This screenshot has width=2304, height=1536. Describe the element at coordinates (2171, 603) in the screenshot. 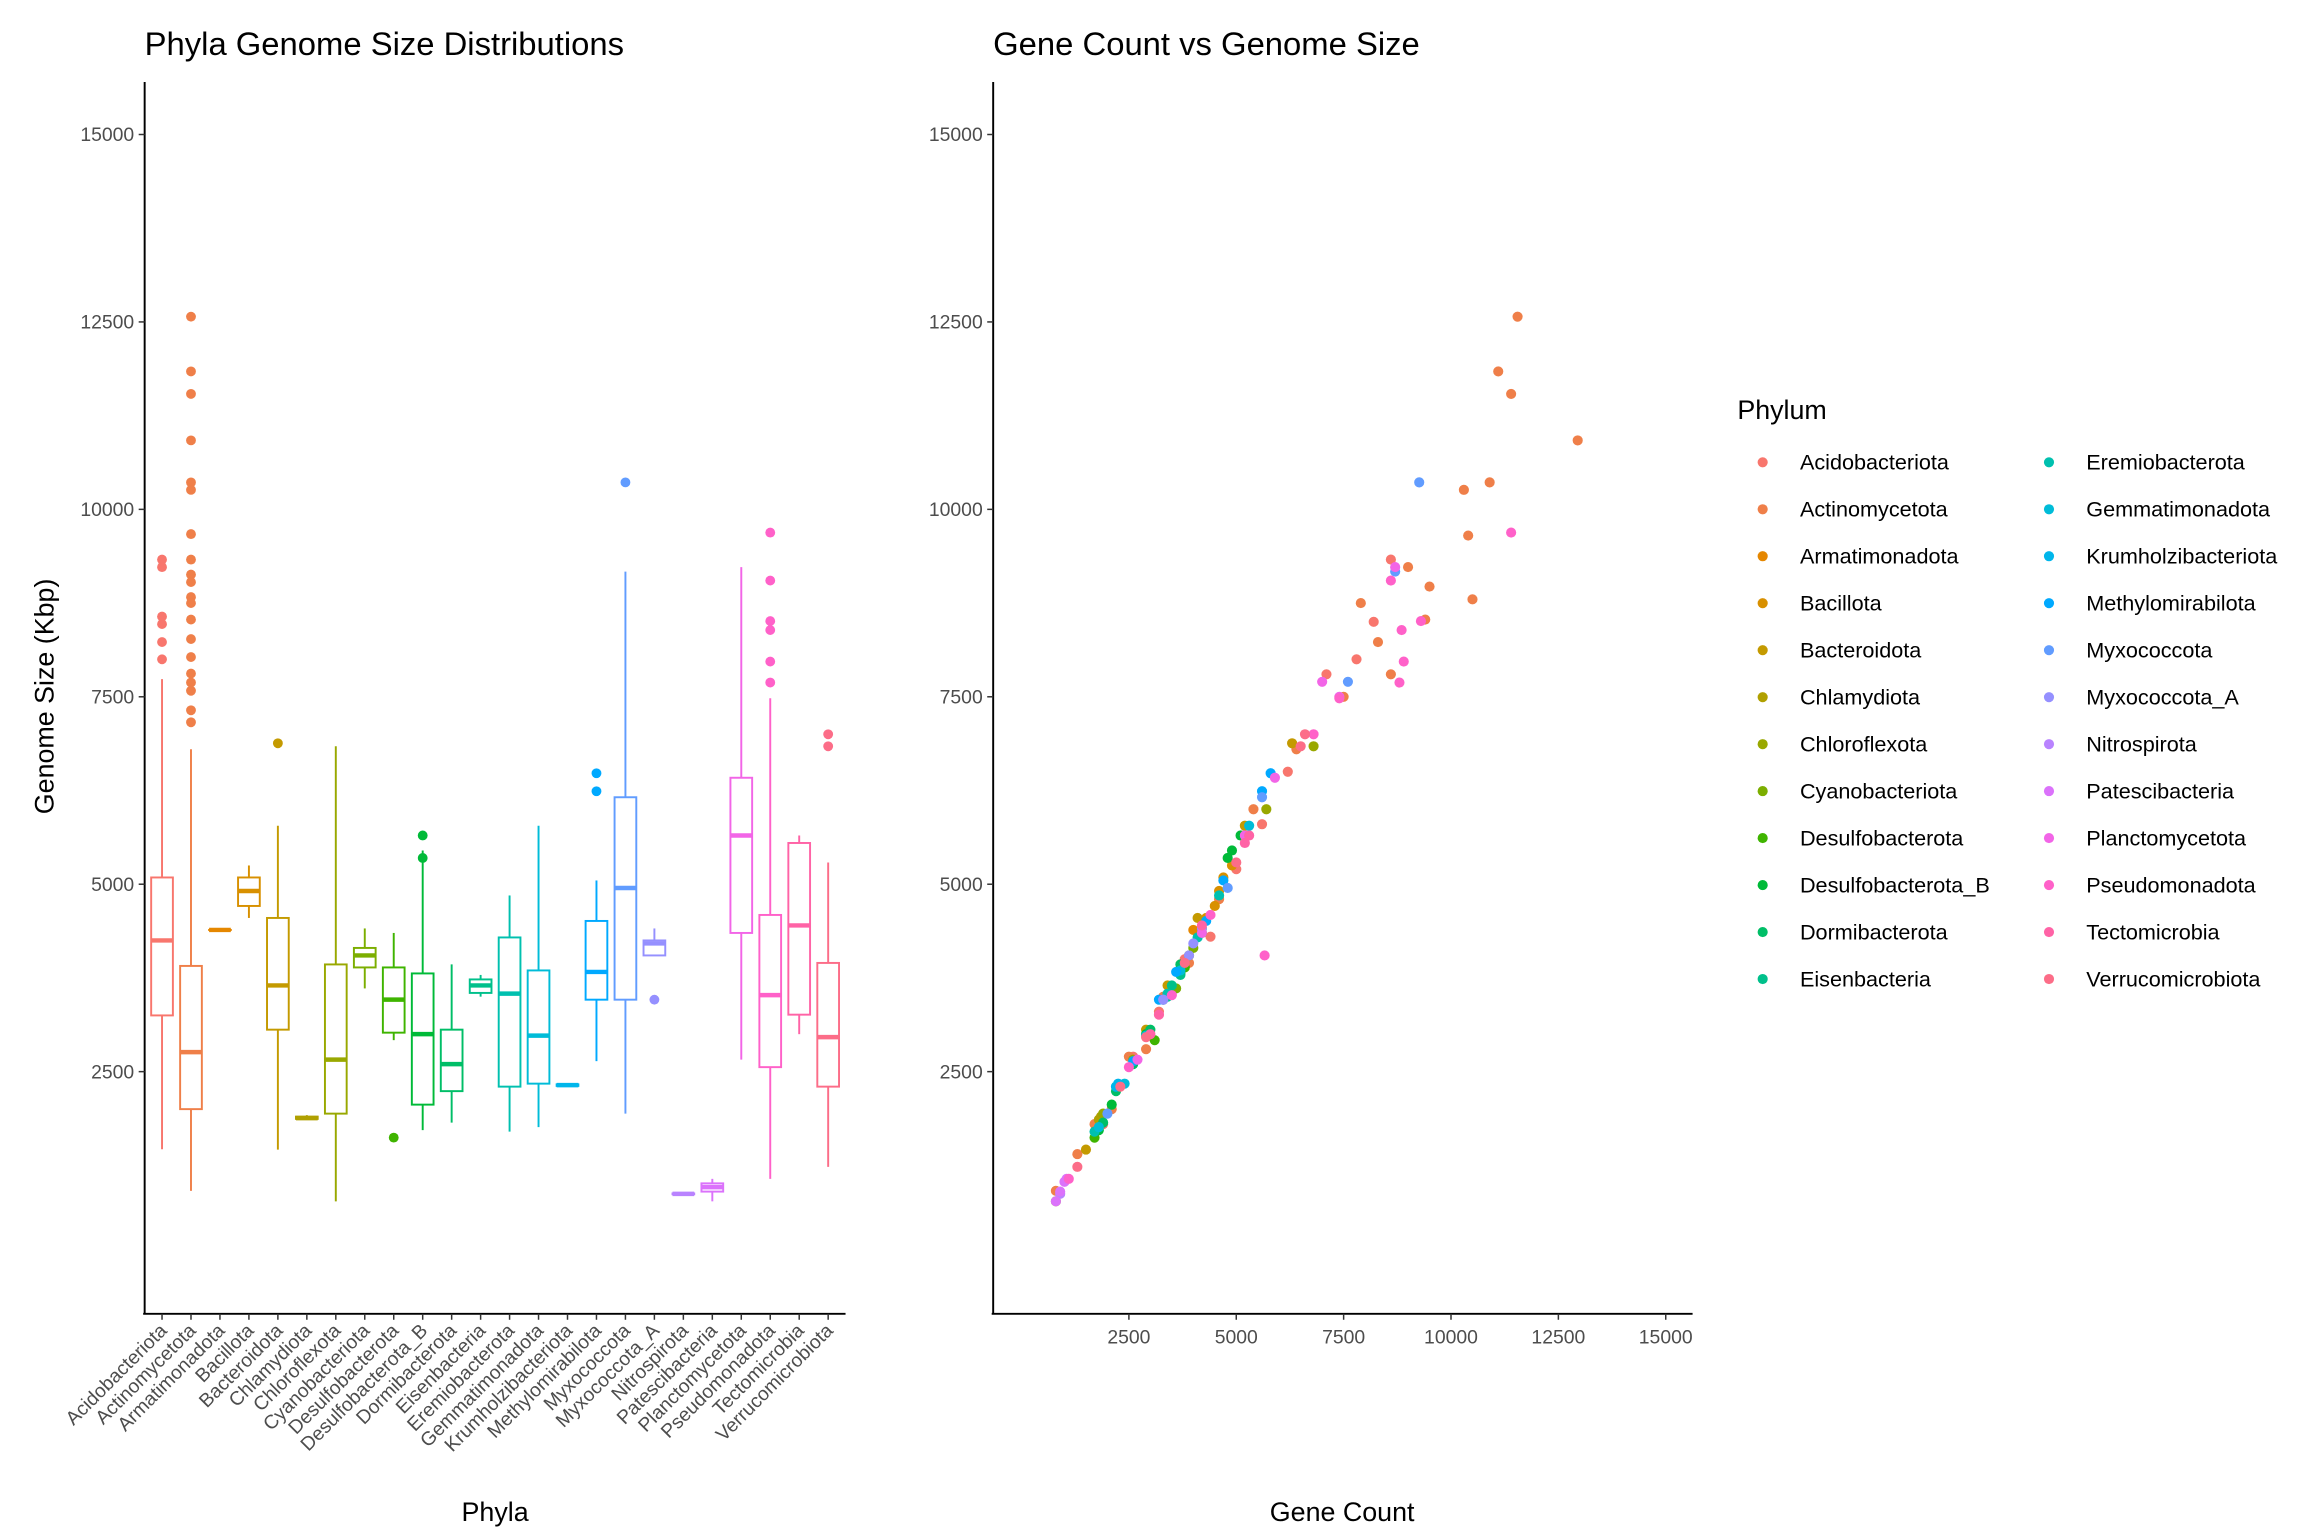

I see `legend-label: Methylomirabilota` at that location.